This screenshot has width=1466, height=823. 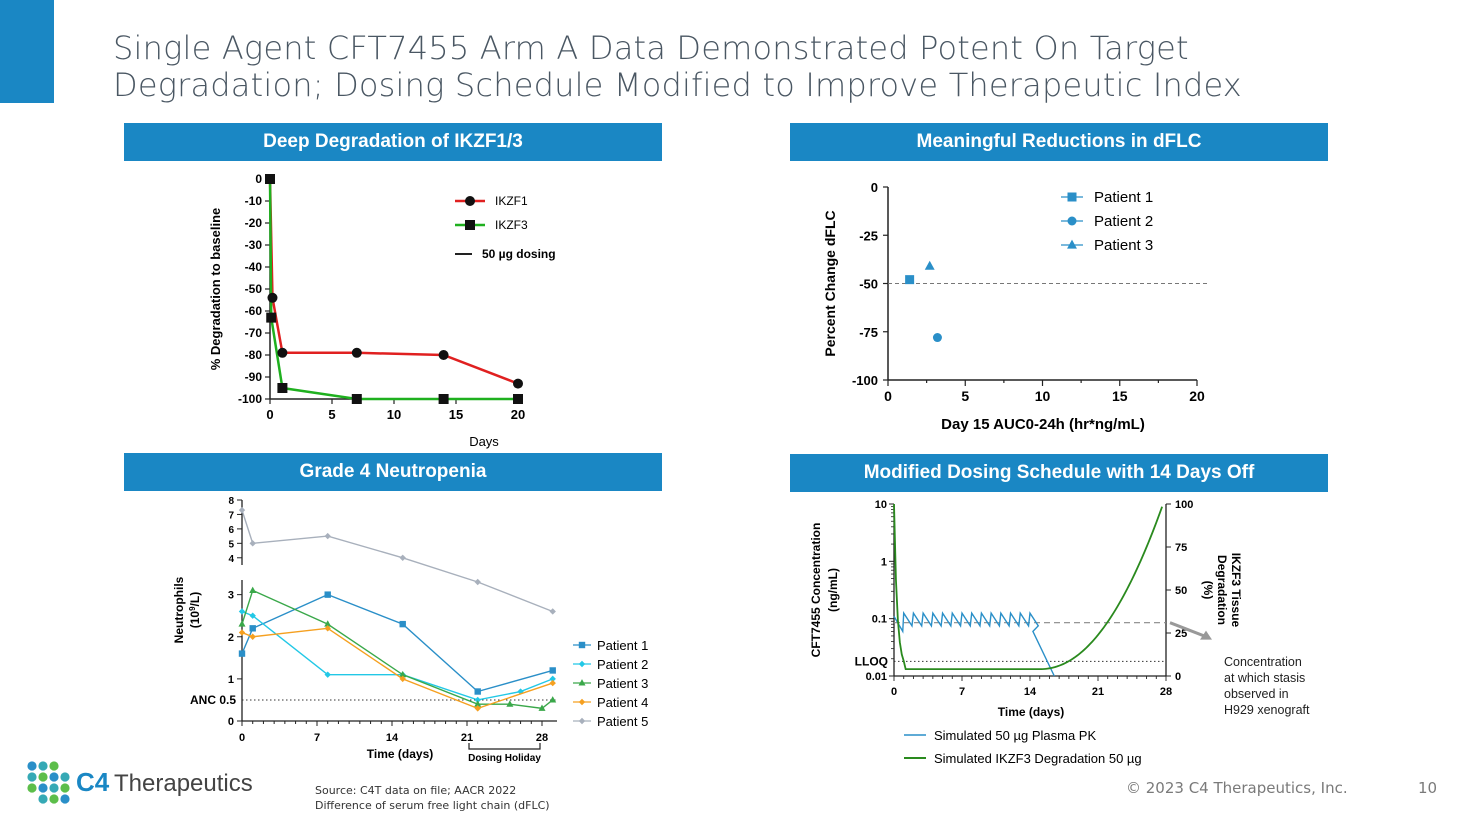 What do you see at coordinates (1043, 424) in the screenshot?
I see `x-axis-label: Day 15 AUC0-24h (hr*ng/mL)` at bounding box center [1043, 424].